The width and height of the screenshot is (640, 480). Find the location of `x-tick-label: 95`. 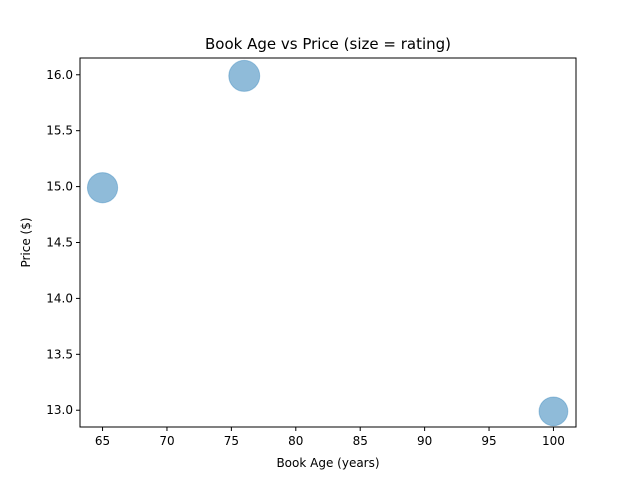

x-tick-label: 95 is located at coordinates (488, 441).